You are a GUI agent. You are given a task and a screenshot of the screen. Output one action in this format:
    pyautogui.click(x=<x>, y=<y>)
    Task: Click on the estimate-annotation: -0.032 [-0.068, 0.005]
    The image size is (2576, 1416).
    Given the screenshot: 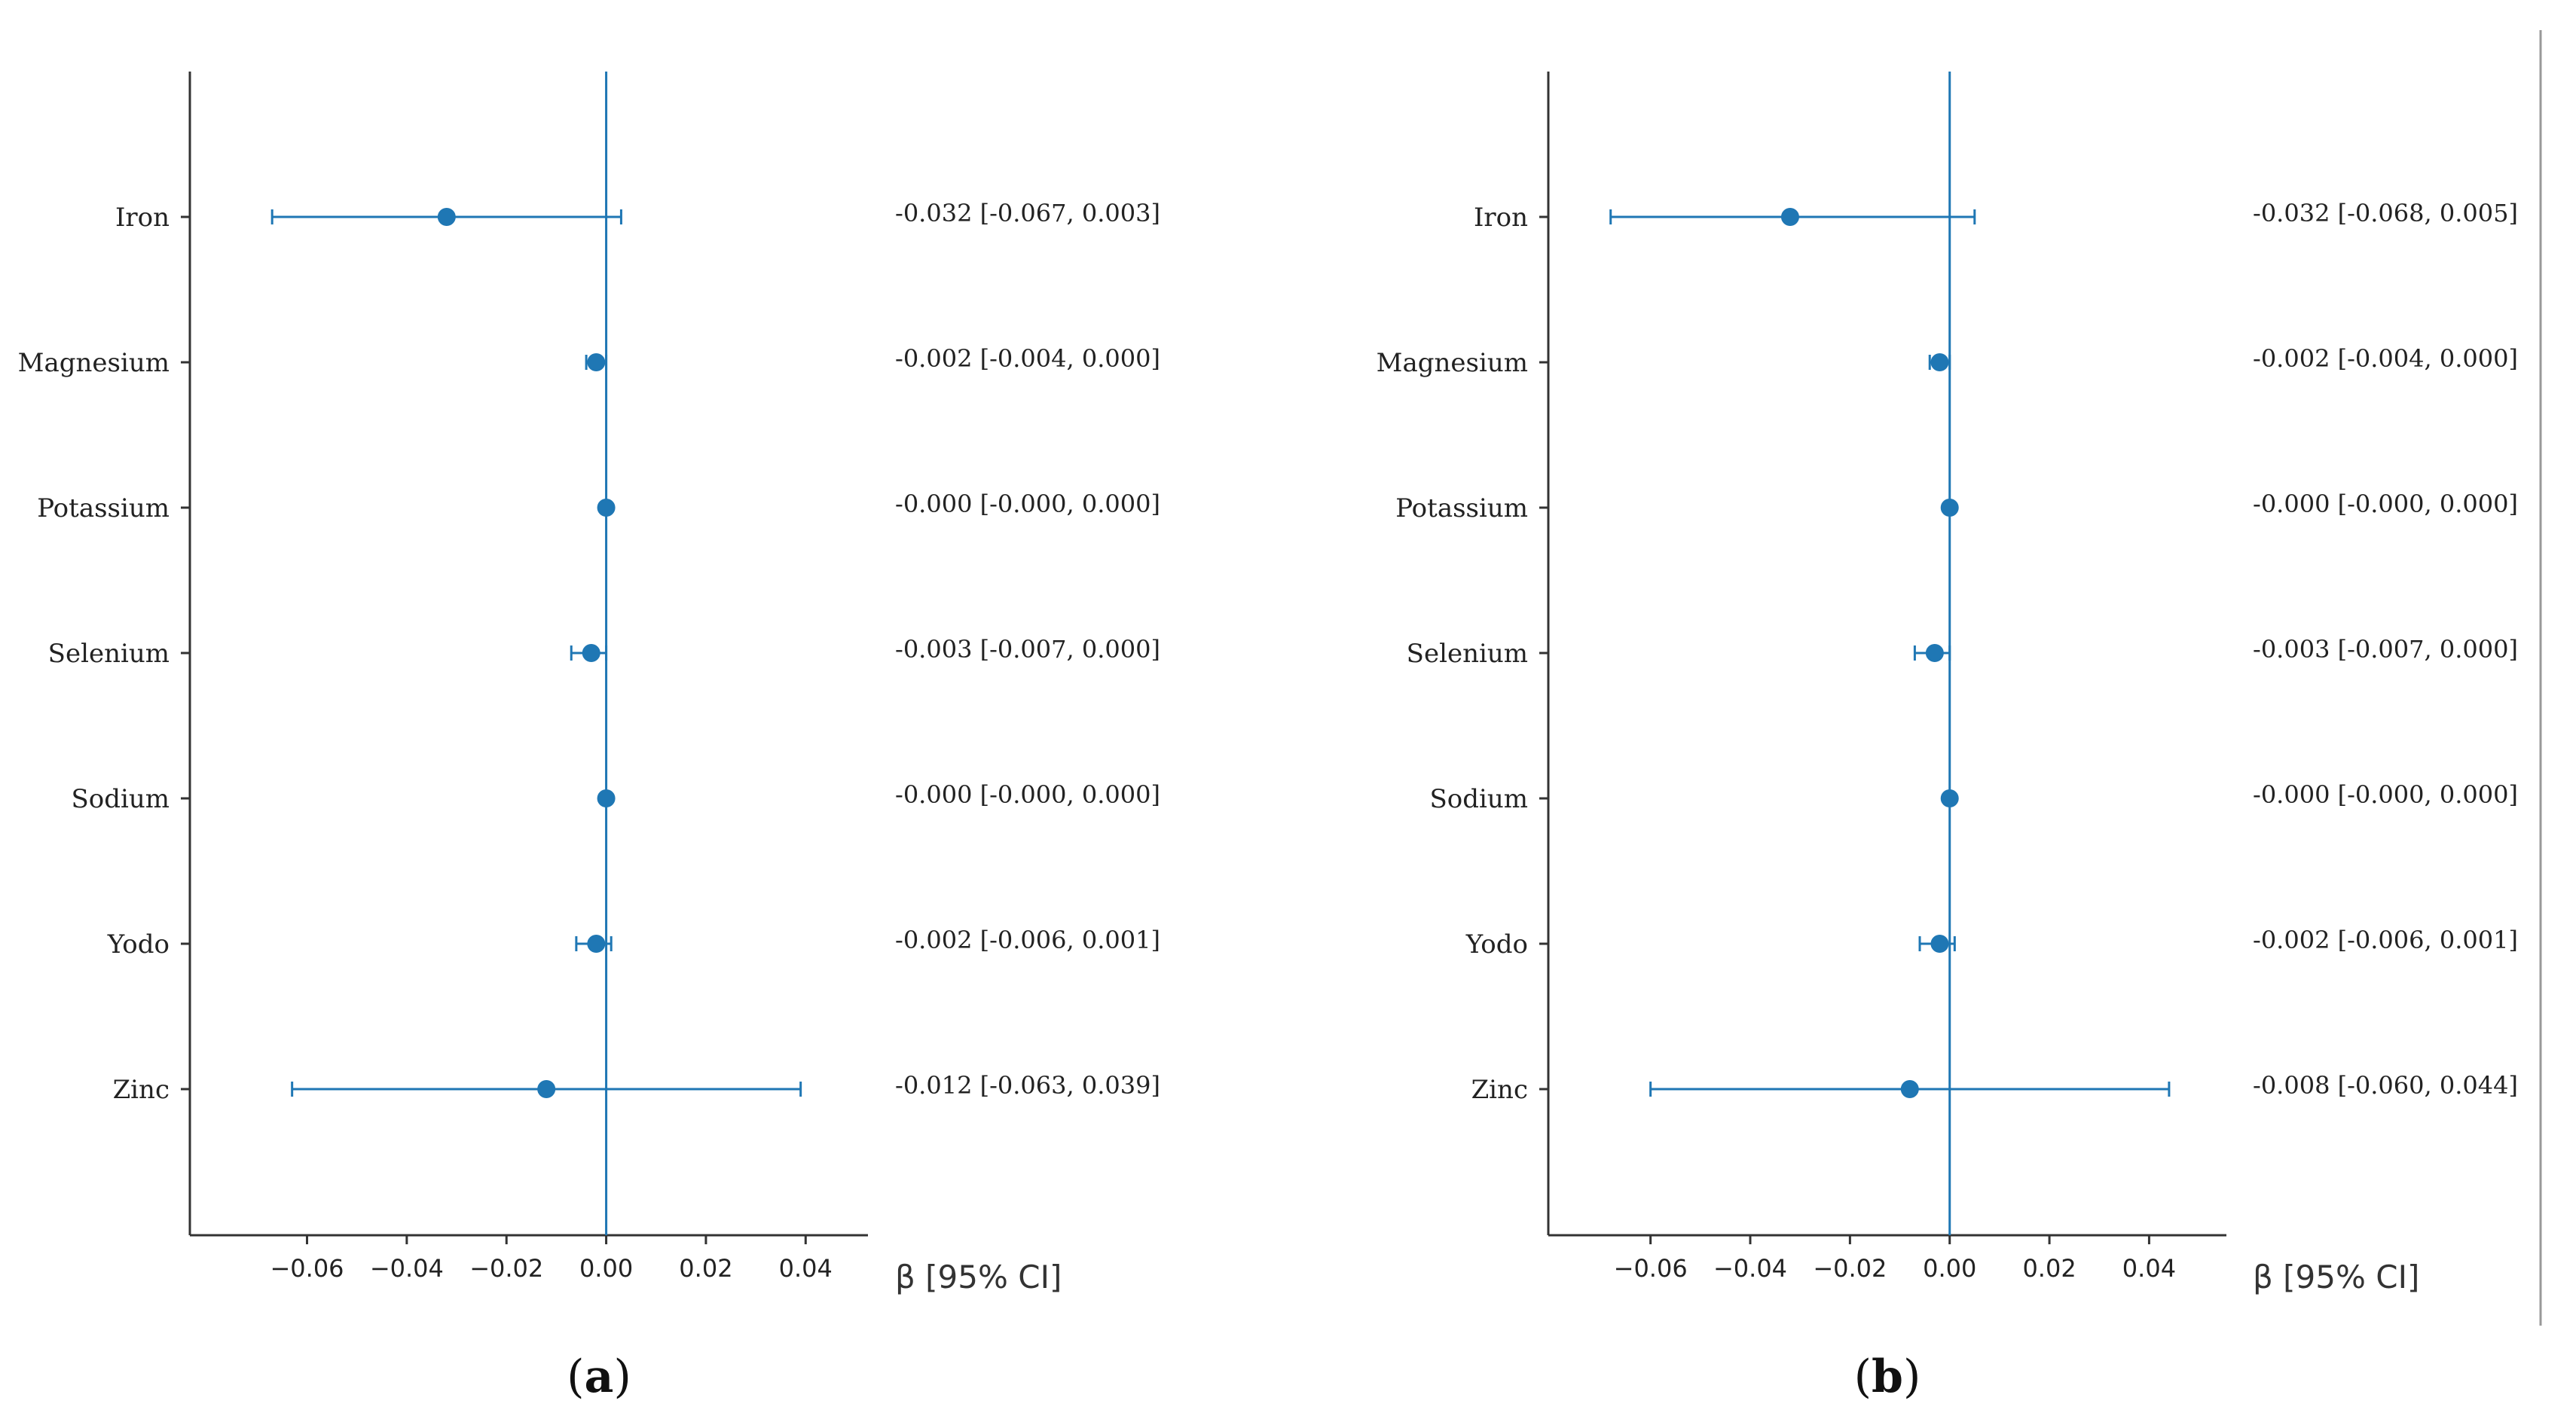 What is the action you would take?
    pyautogui.click(x=2385, y=213)
    